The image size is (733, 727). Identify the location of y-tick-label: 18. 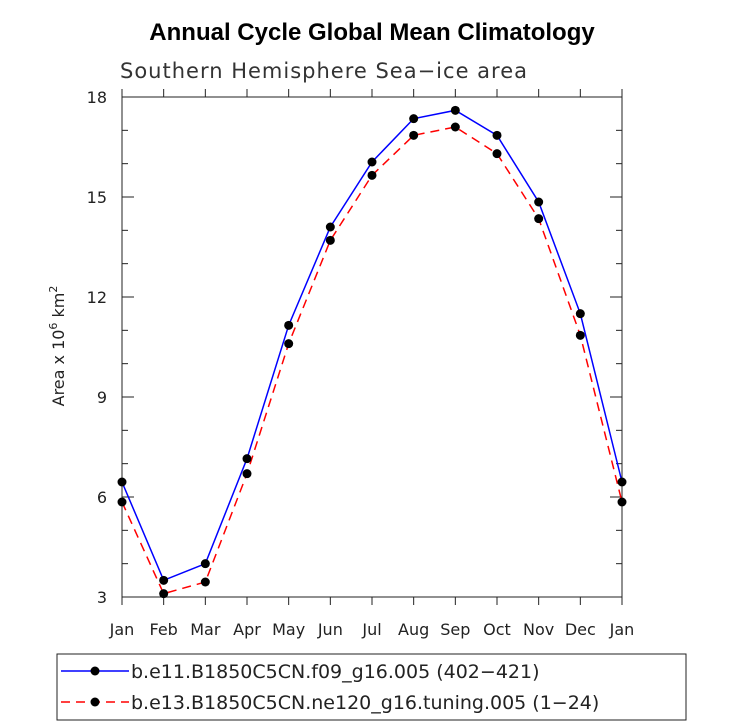
(97, 97).